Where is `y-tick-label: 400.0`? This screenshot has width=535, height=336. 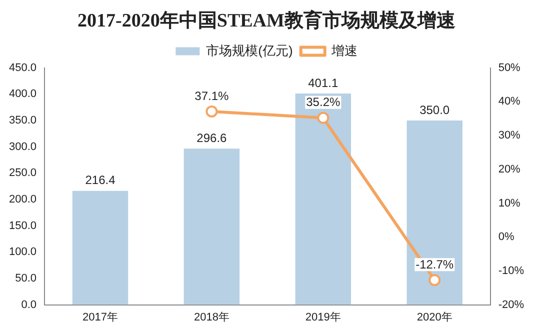
y-tick-label: 400.0 is located at coordinates (22, 94).